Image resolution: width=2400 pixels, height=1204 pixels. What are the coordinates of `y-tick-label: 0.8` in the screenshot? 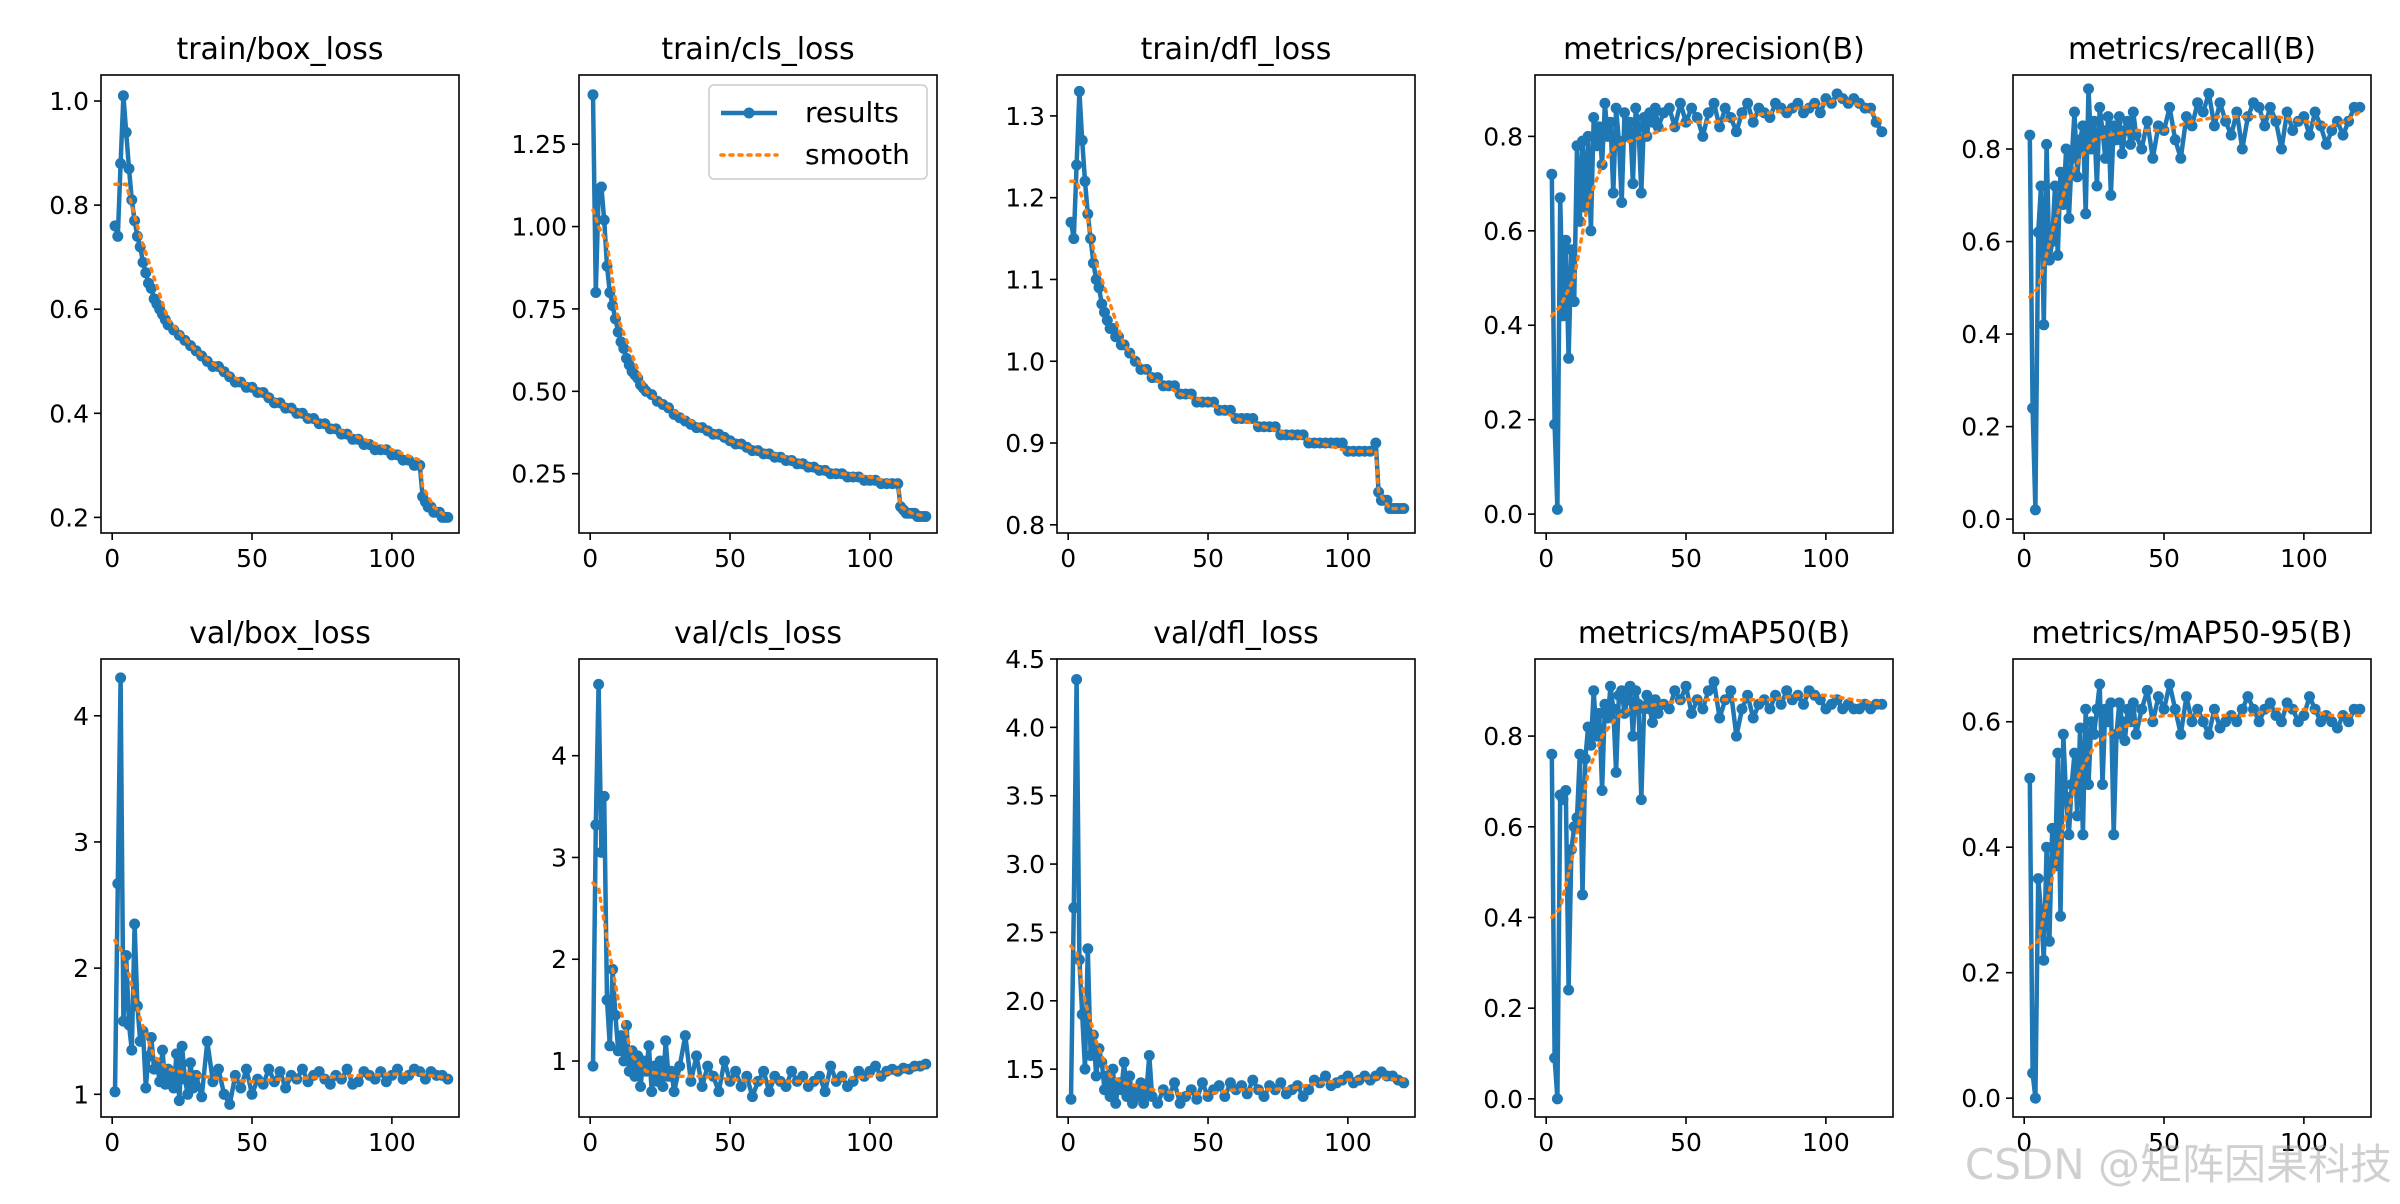 It's located at (1503, 736).